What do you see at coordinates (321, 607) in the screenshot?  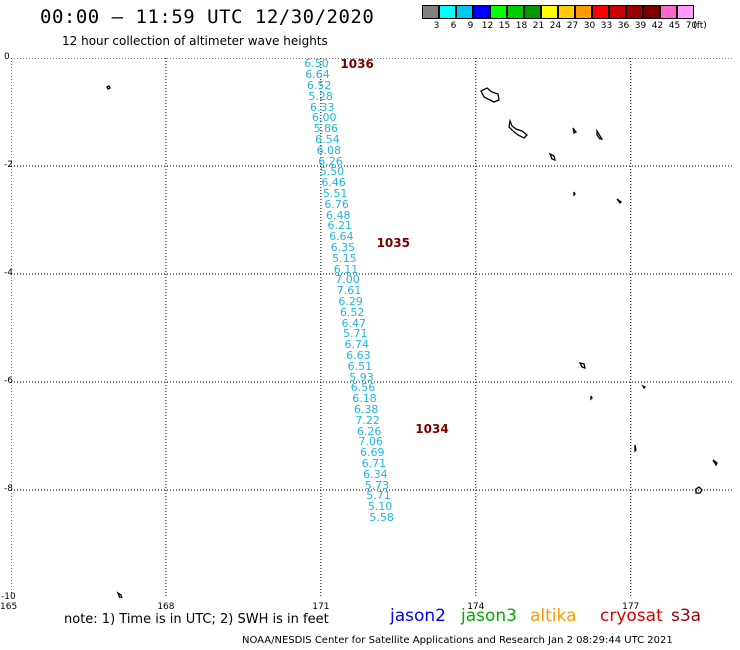 I see `x-axis-label: 171` at bounding box center [321, 607].